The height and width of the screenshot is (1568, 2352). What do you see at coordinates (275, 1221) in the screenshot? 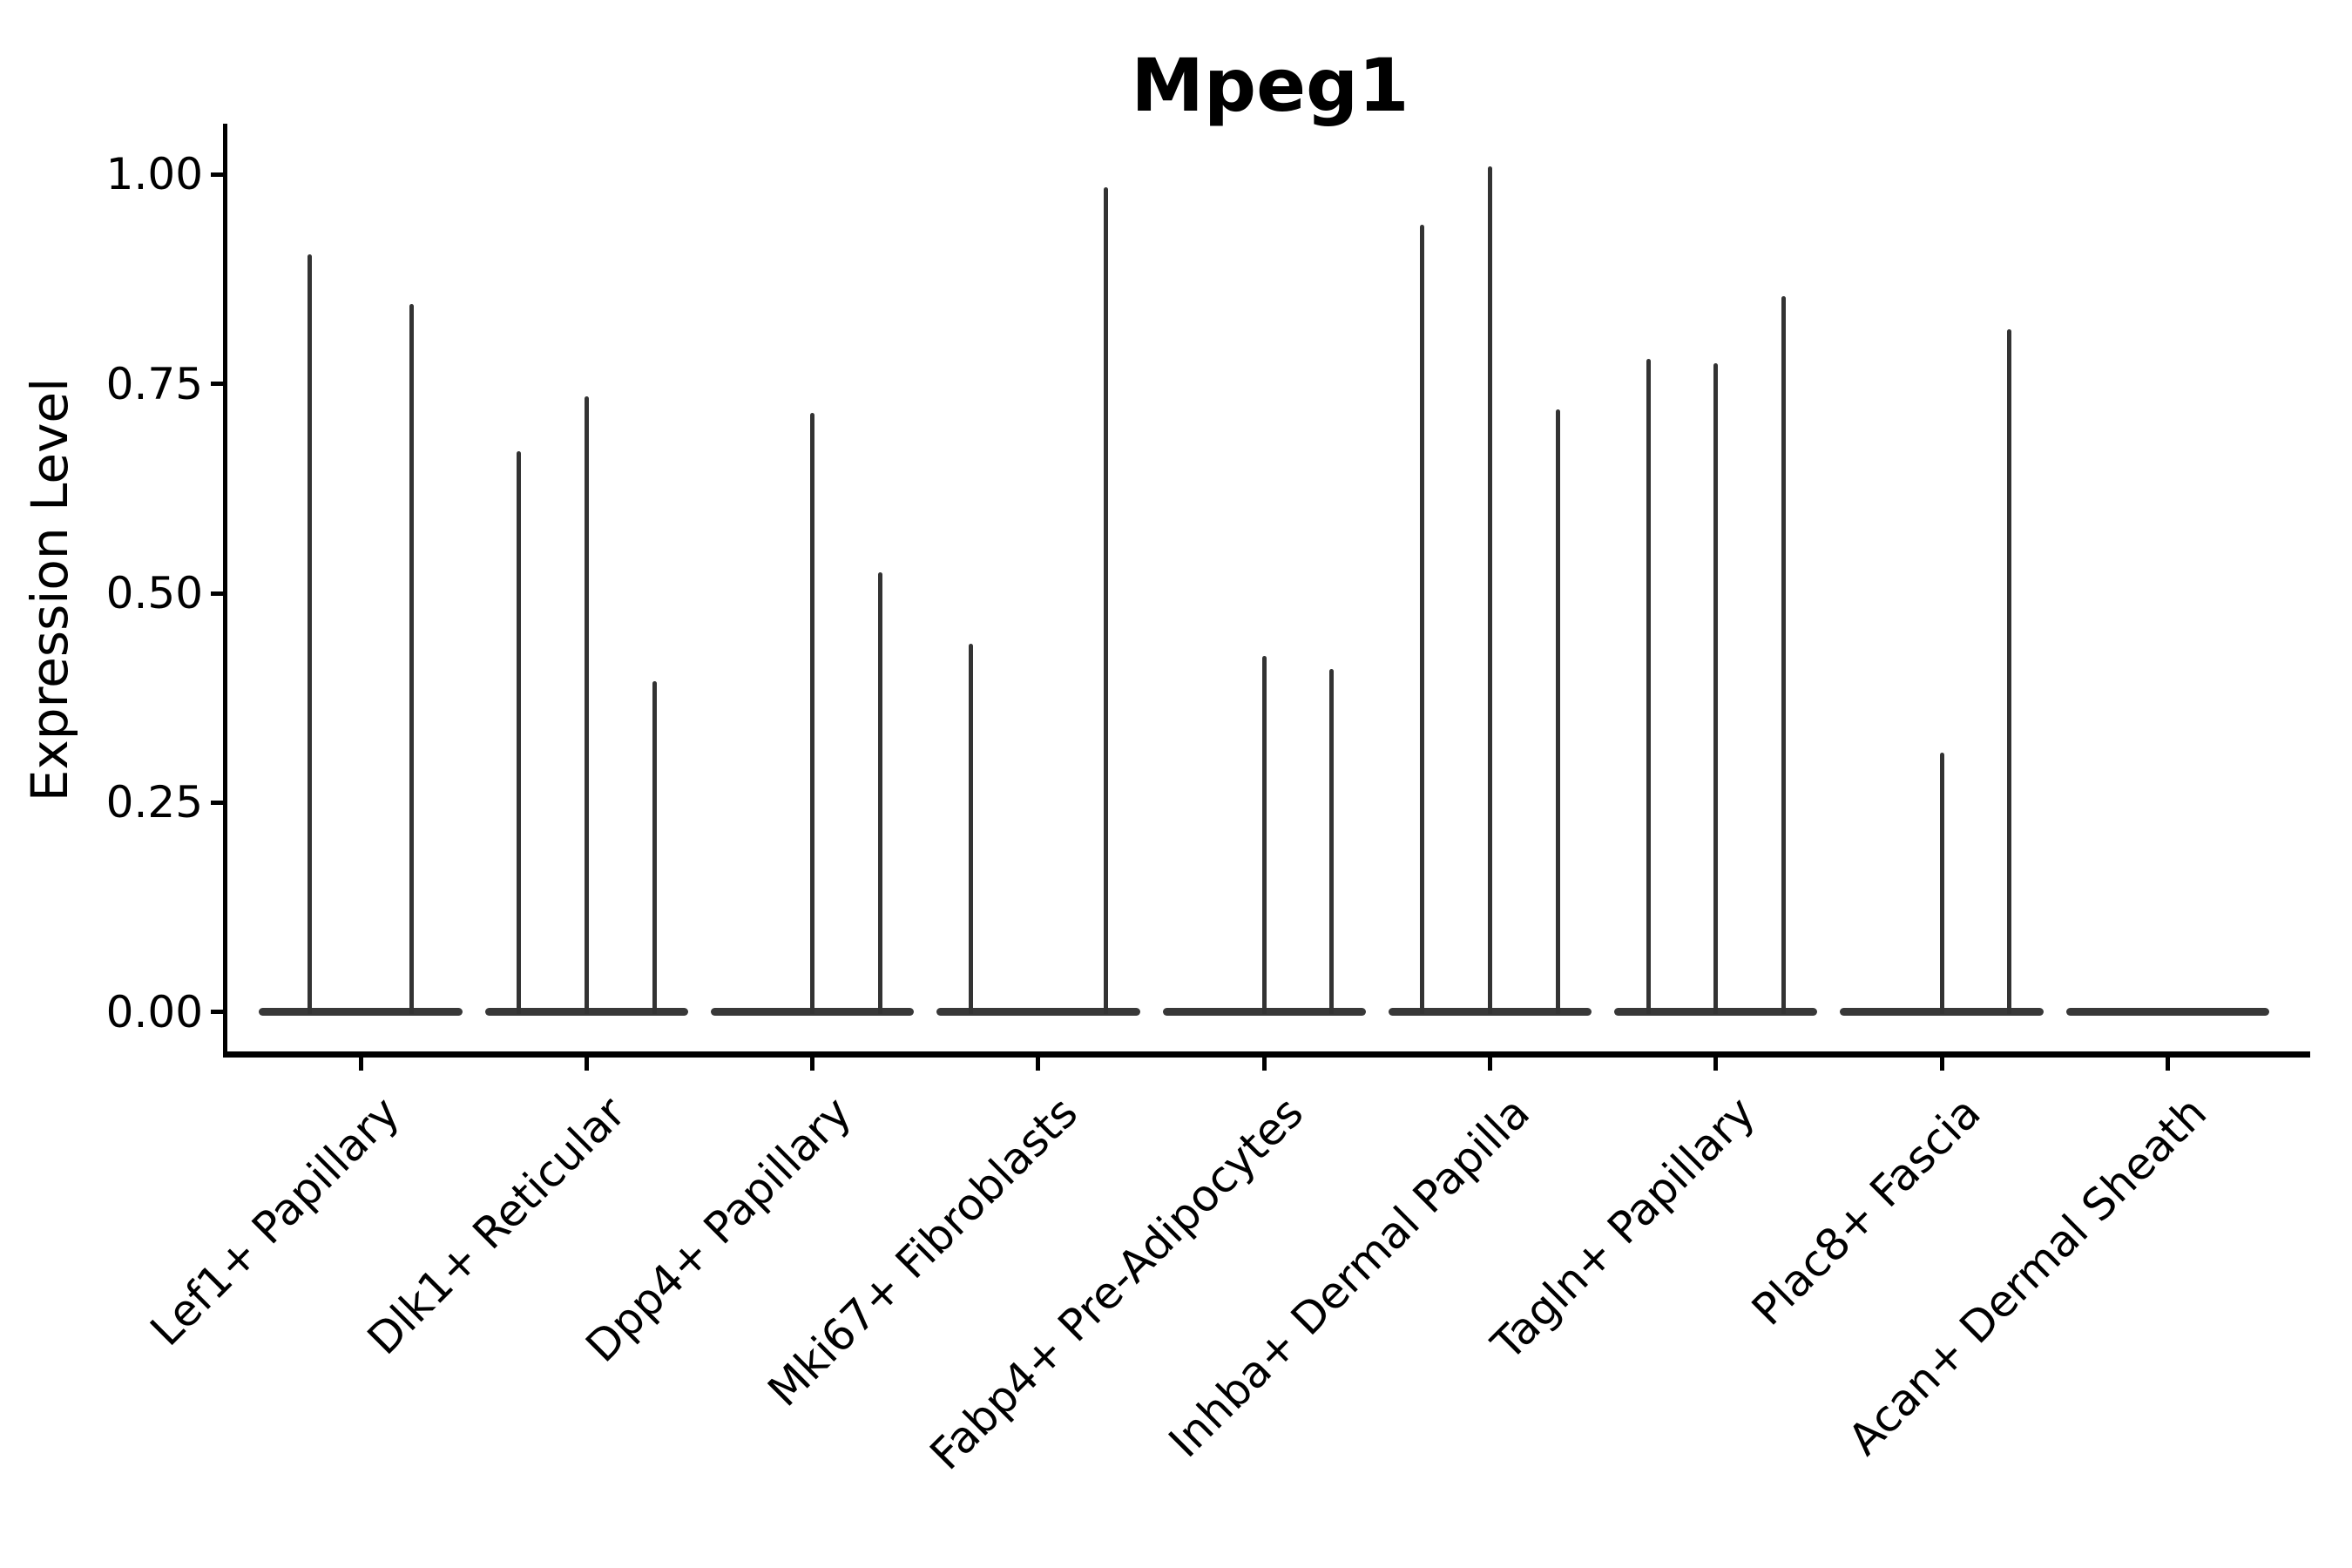
I see `x-tick-label: Lef1+ Papillary` at bounding box center [275, 1221].